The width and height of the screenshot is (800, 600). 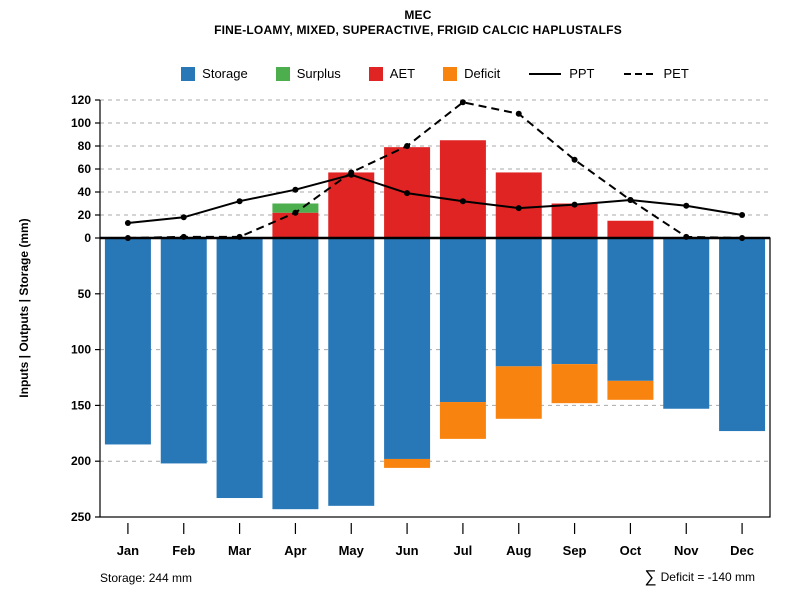 I want to click on deficit-swatch-icon, so click(x=450, y=73).